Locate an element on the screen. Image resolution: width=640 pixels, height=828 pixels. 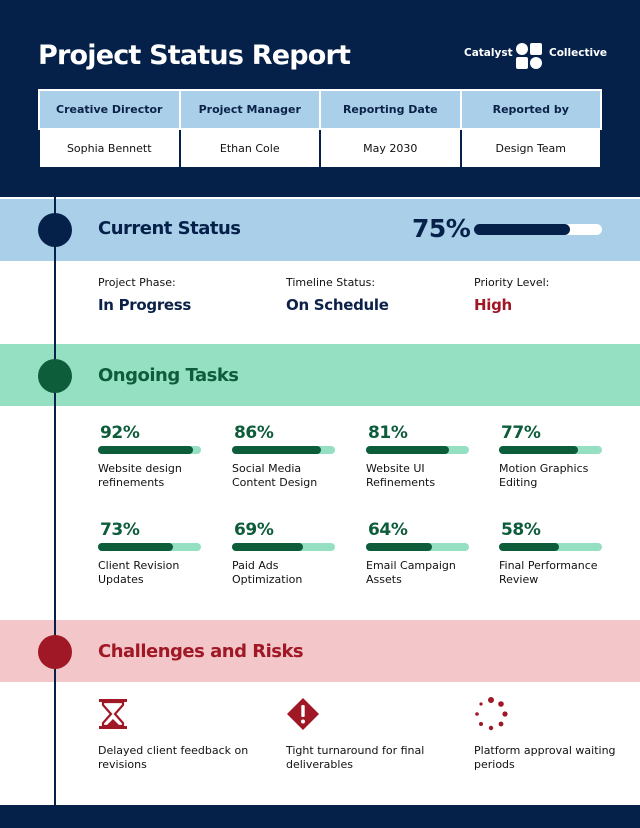
risks-timeline-dot is located at coordinates (55, 652).